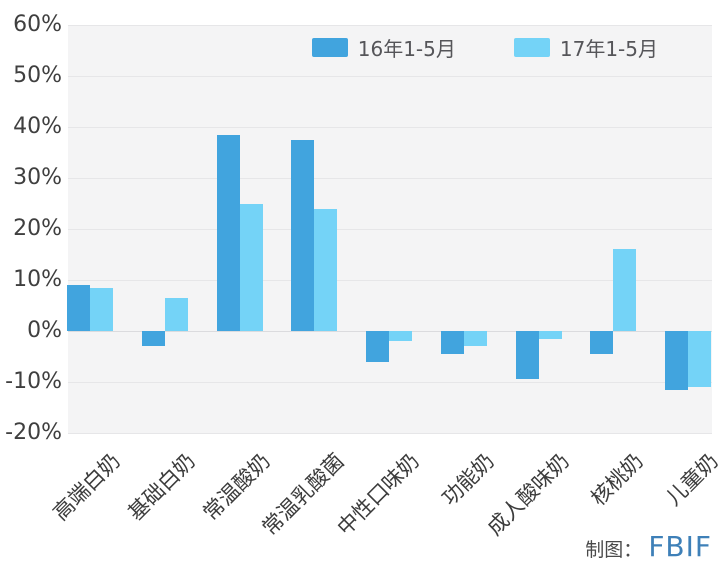  I want to click on y-axis-tick-label: 0%, so click(44, 330).